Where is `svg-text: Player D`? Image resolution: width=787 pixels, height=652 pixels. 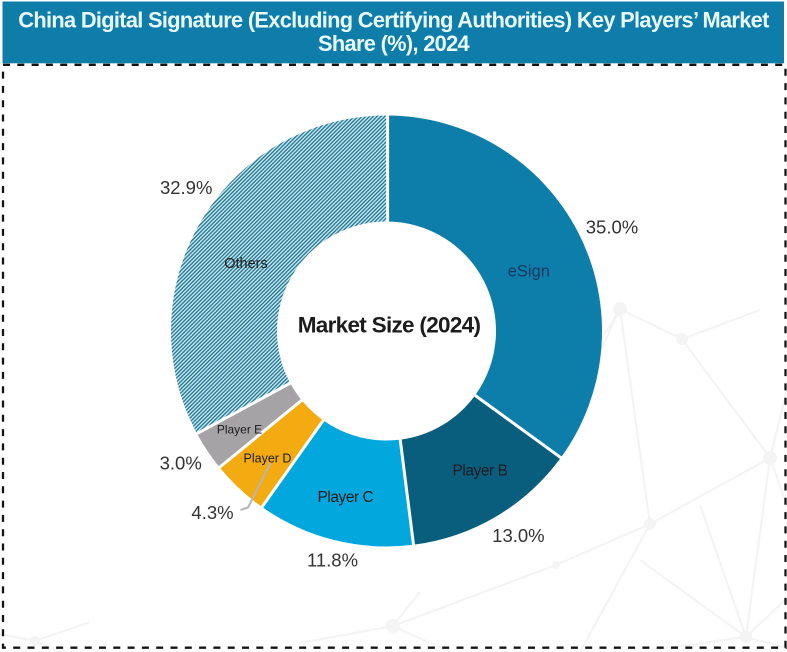 svg-text: Player D is located at coordinates (268, 459).